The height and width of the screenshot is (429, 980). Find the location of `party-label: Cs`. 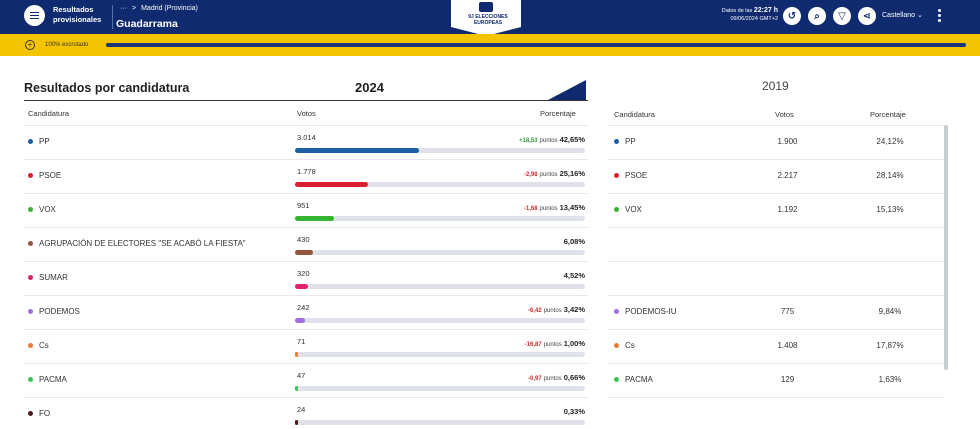

party-label: Cs is located at coordinates (44, 345).